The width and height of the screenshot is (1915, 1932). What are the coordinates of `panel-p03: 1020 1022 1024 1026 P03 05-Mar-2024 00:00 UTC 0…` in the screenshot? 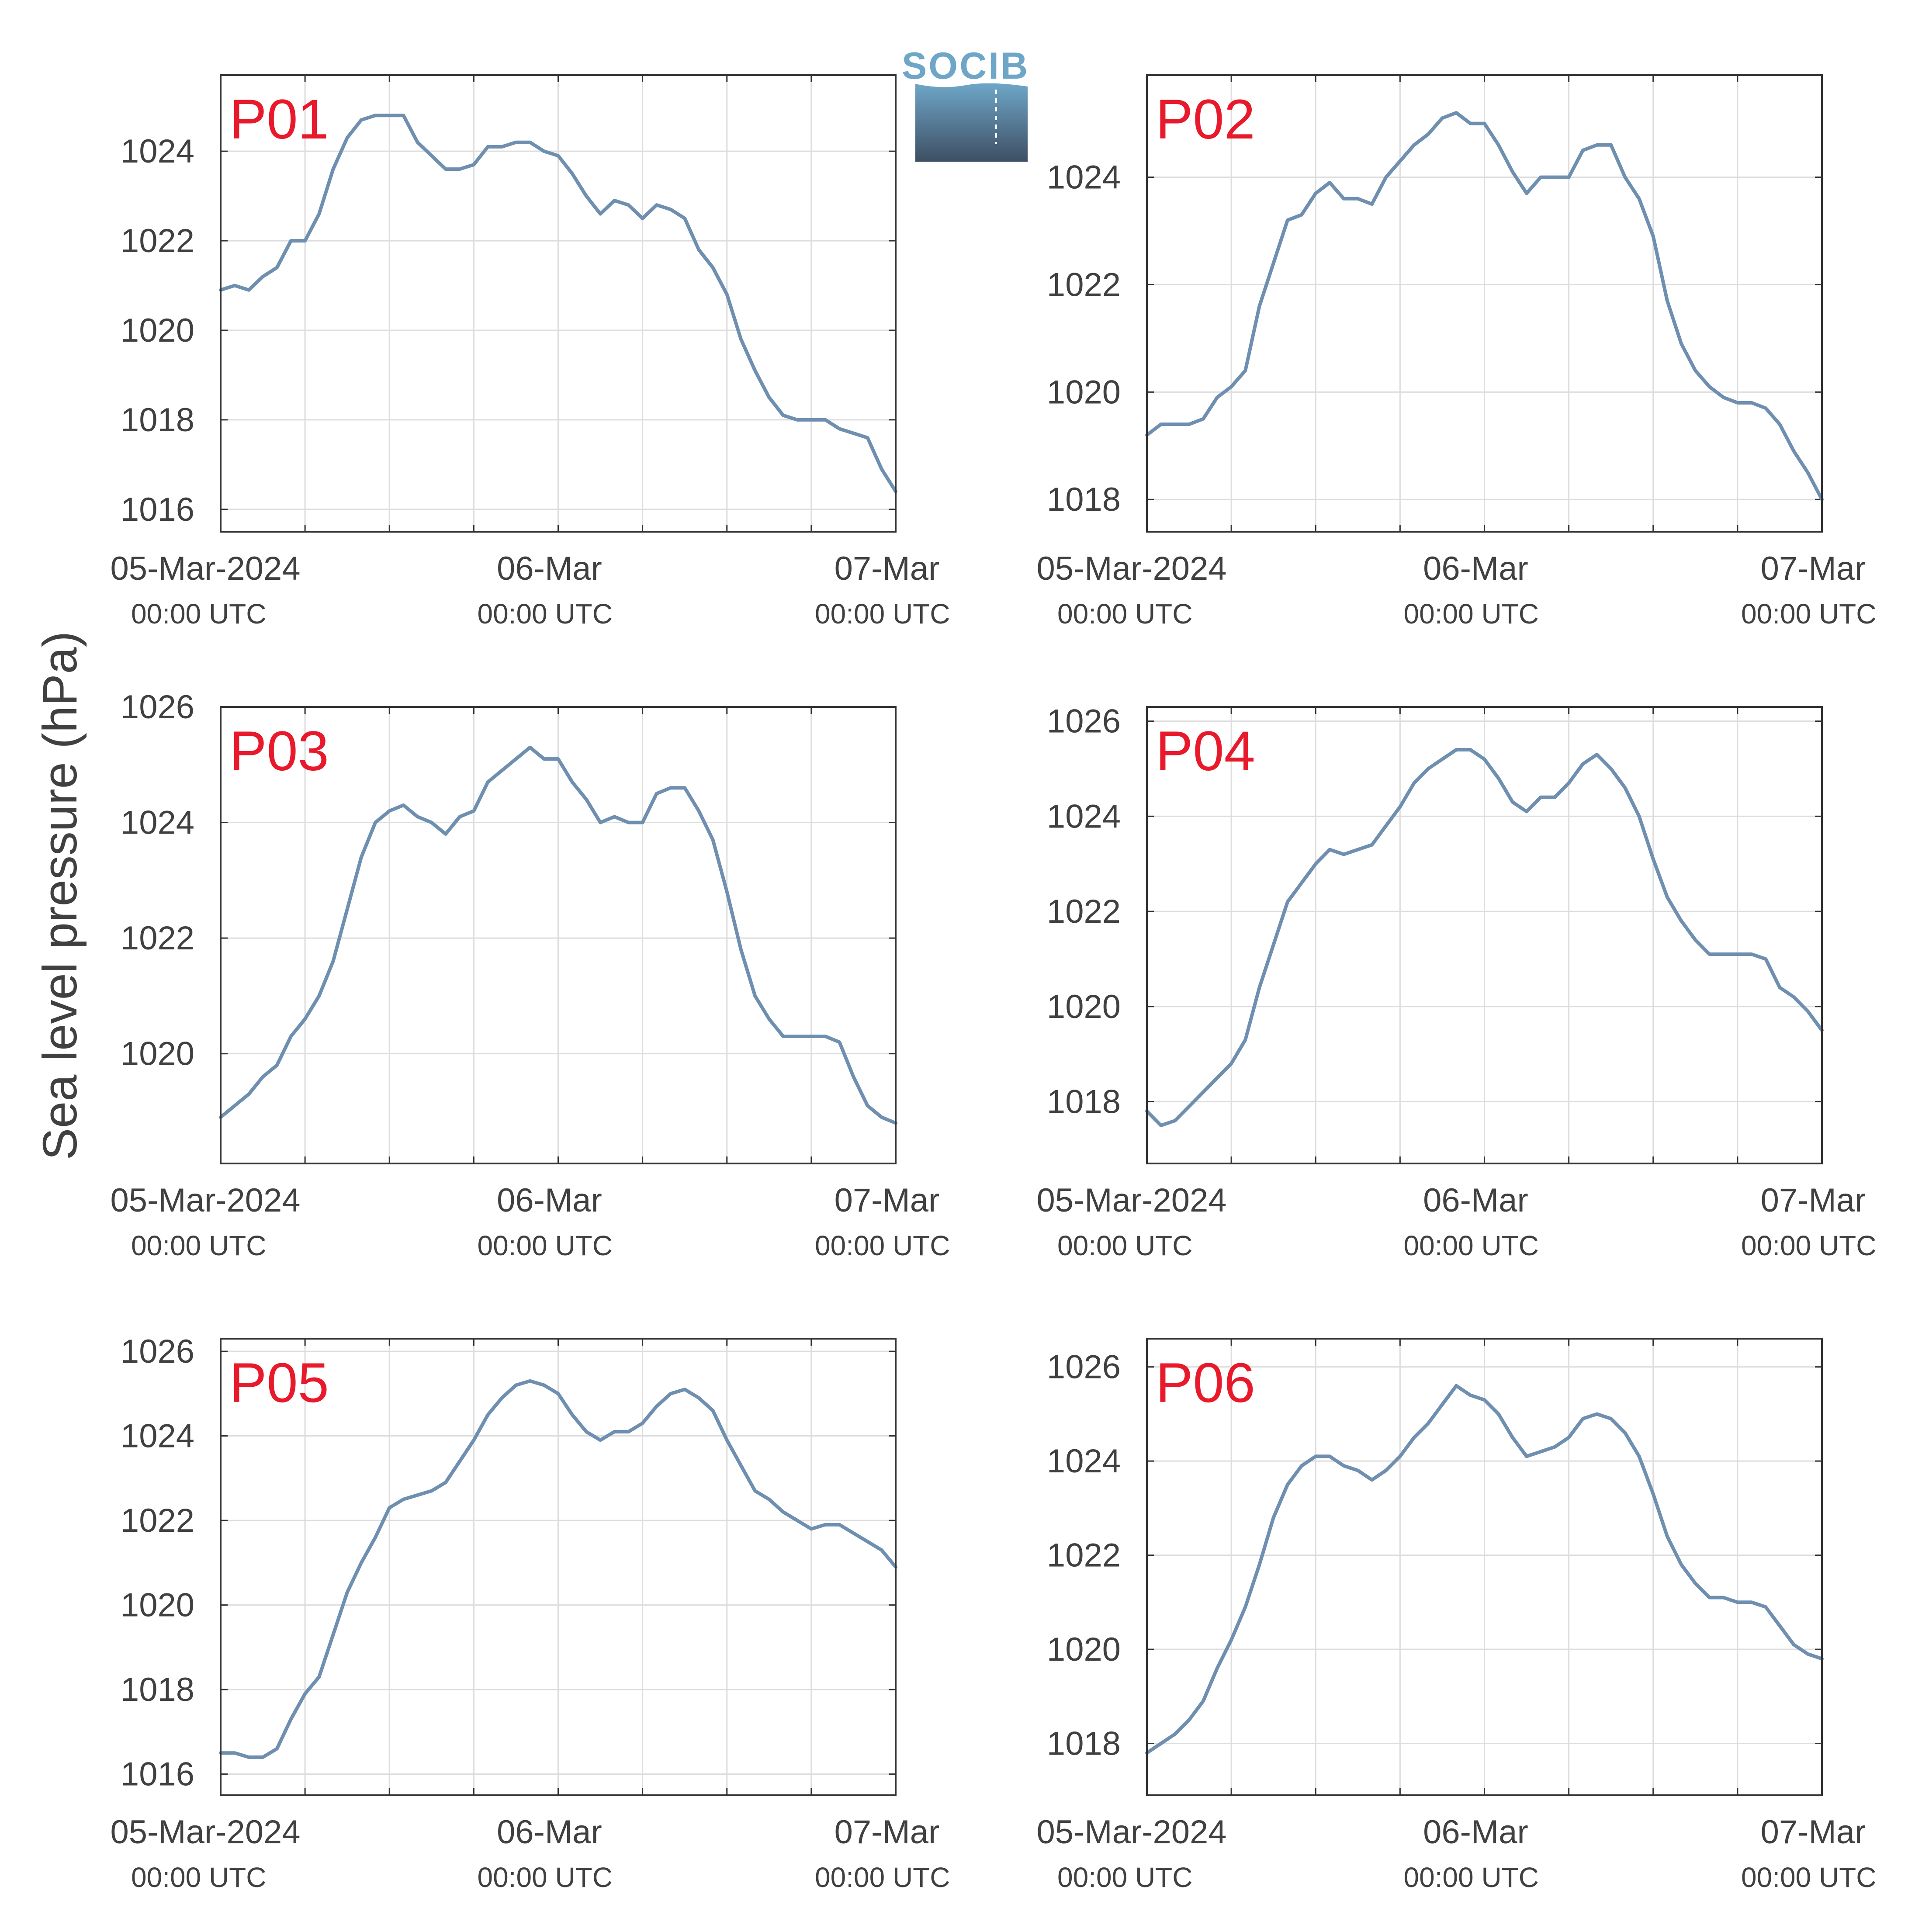 It's located at (530, 975).